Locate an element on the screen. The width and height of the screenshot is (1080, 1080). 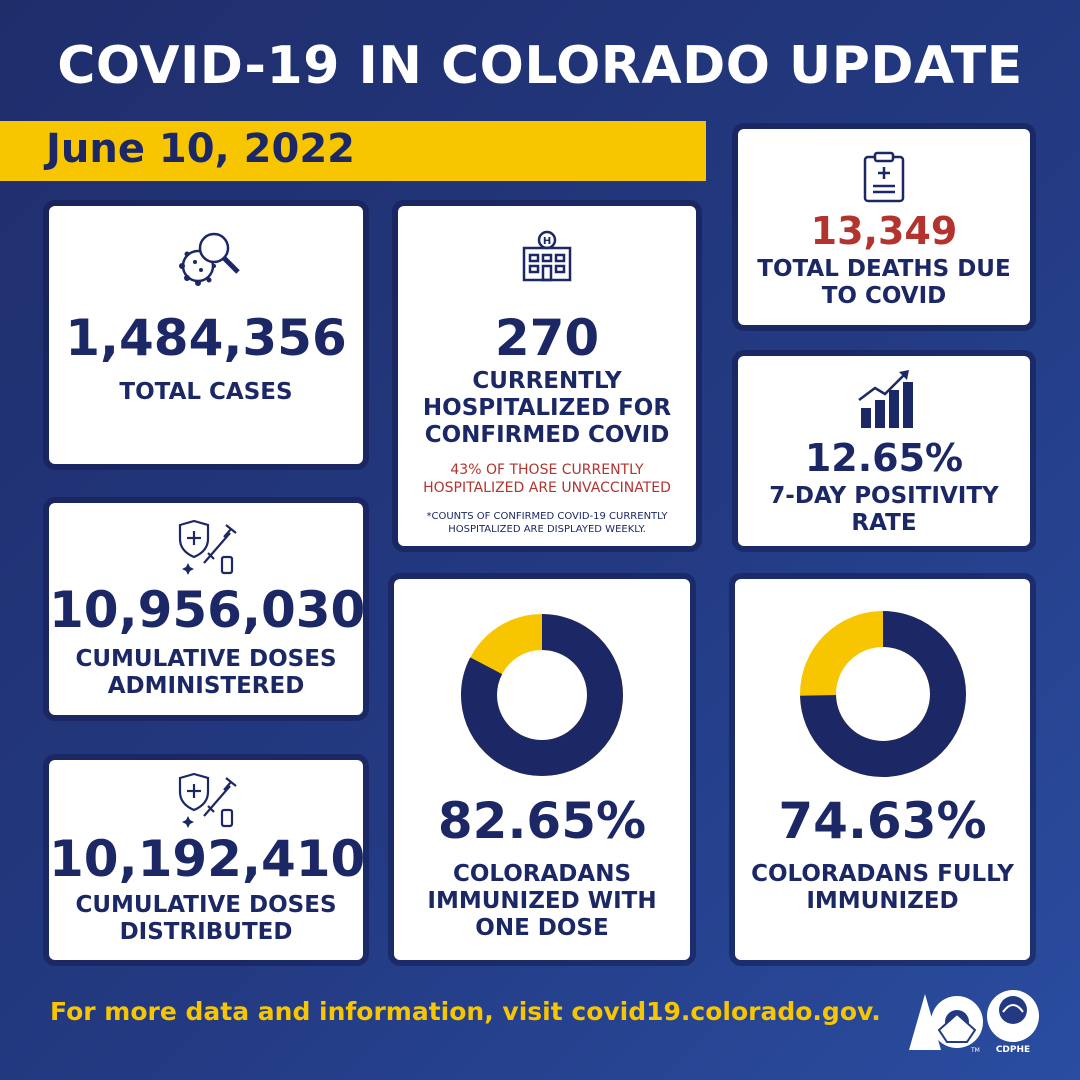
doses-distributed-card: 10,192,410 CUMULATIVE DOSES DISTRIBUTED is located at coordinates (207, 860).